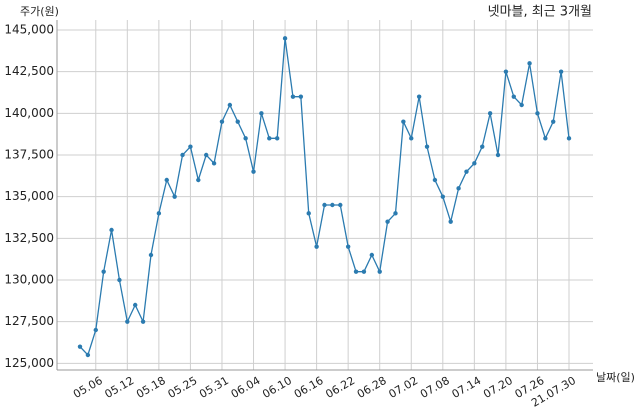  I want to click on x-tick-label: 07.08, so click(435, 387).